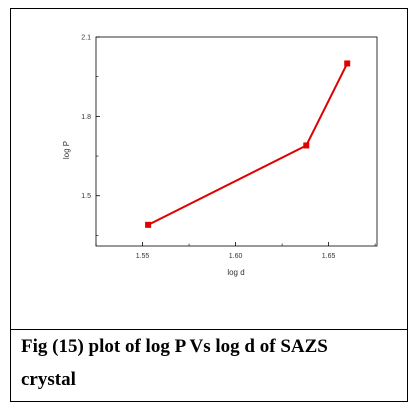  What do you see at coordinates (90, 135) in the screenshot?
I see `y-axis-ticks: 1.5 1.8 2.1` at bounding box center [90, 135].